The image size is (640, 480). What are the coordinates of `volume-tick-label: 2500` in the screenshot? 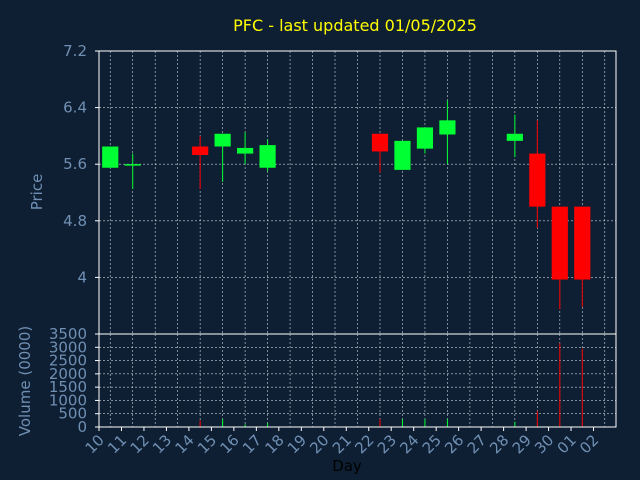 It's located at (68, 361).